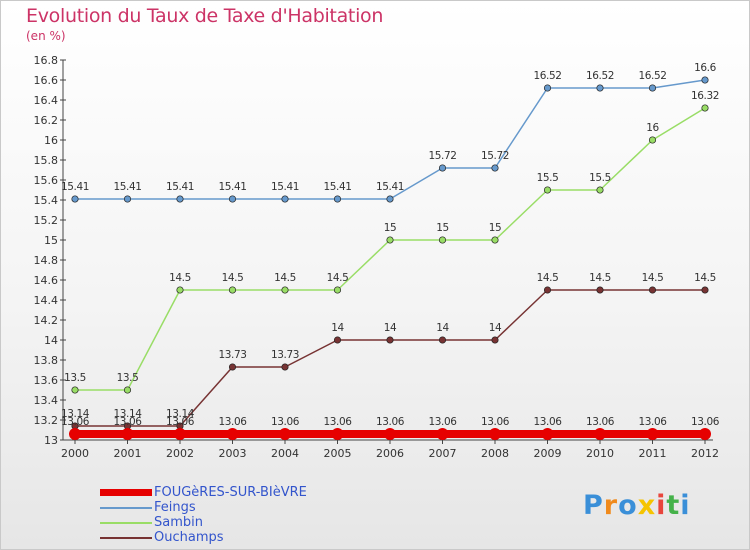 Image resolution: width=750 pixels, height=550 pixels. I want to click on x-tick-label: 2005, so click(338, 453).